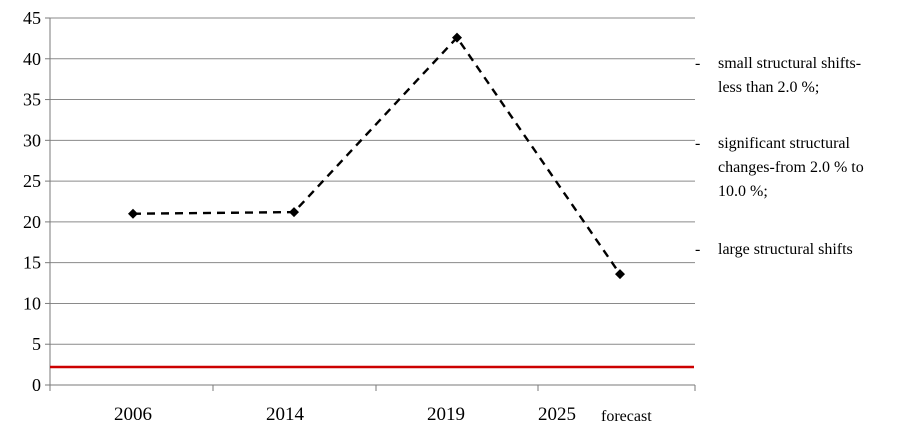 The image size is (899, 430). What do you see at coordinates (36, 344) in the screenshot?
I see `y-tick-label: 5` at bounding box center [36, 344].